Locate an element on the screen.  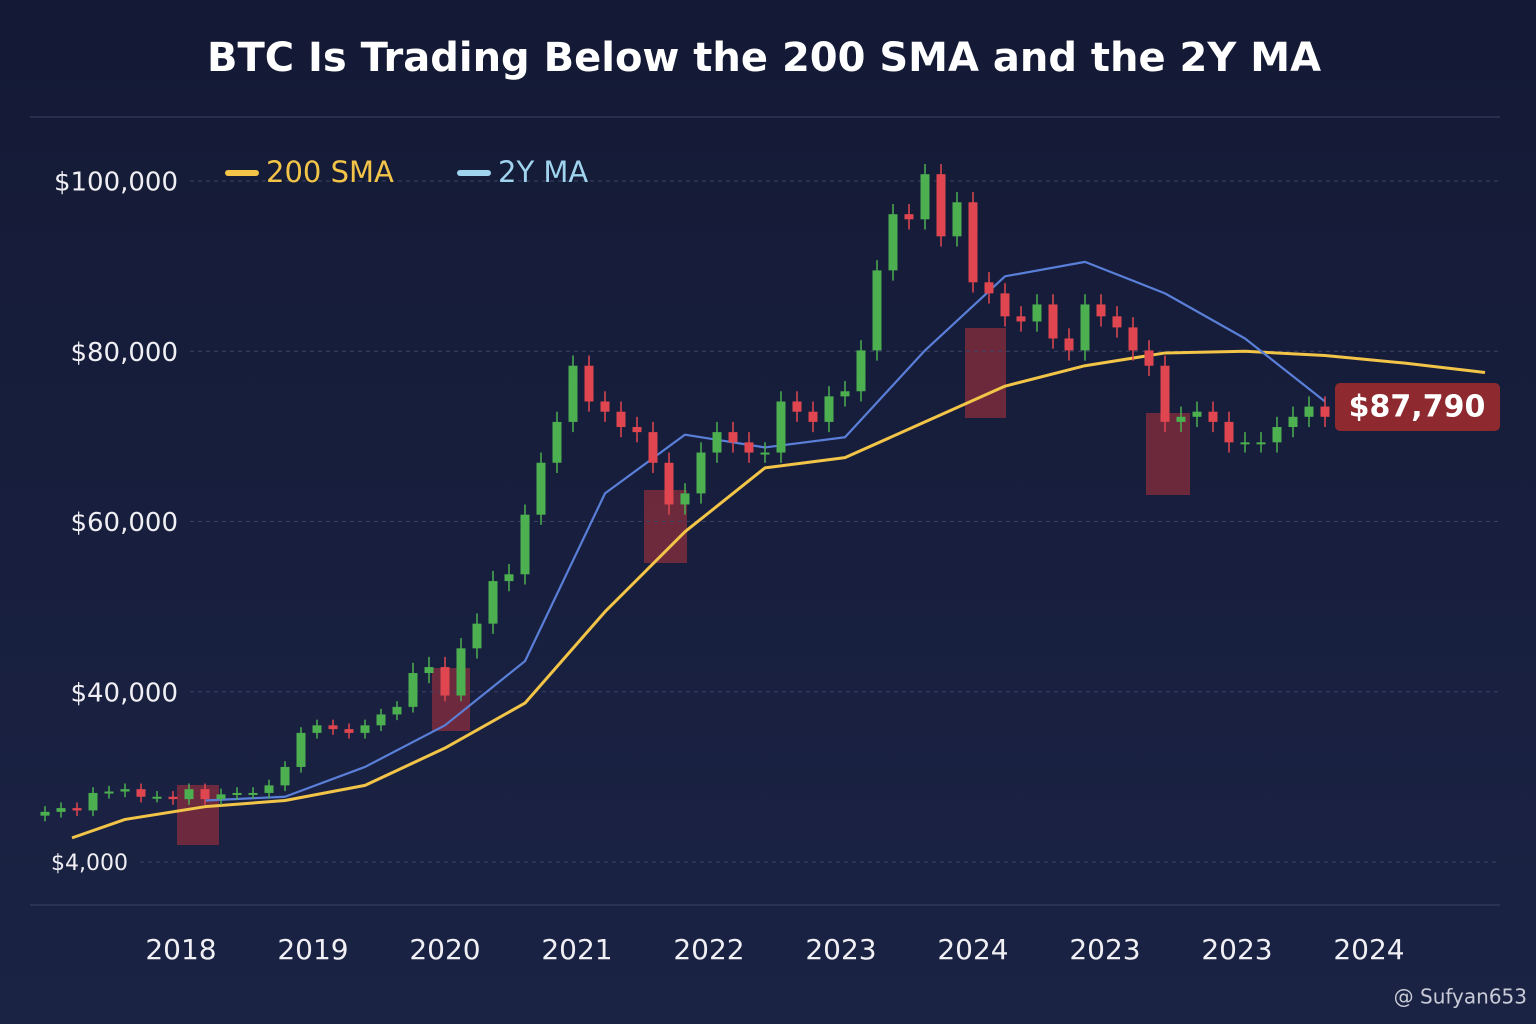
y-tick-label: $80,000 is located at coordinates (124, 353).